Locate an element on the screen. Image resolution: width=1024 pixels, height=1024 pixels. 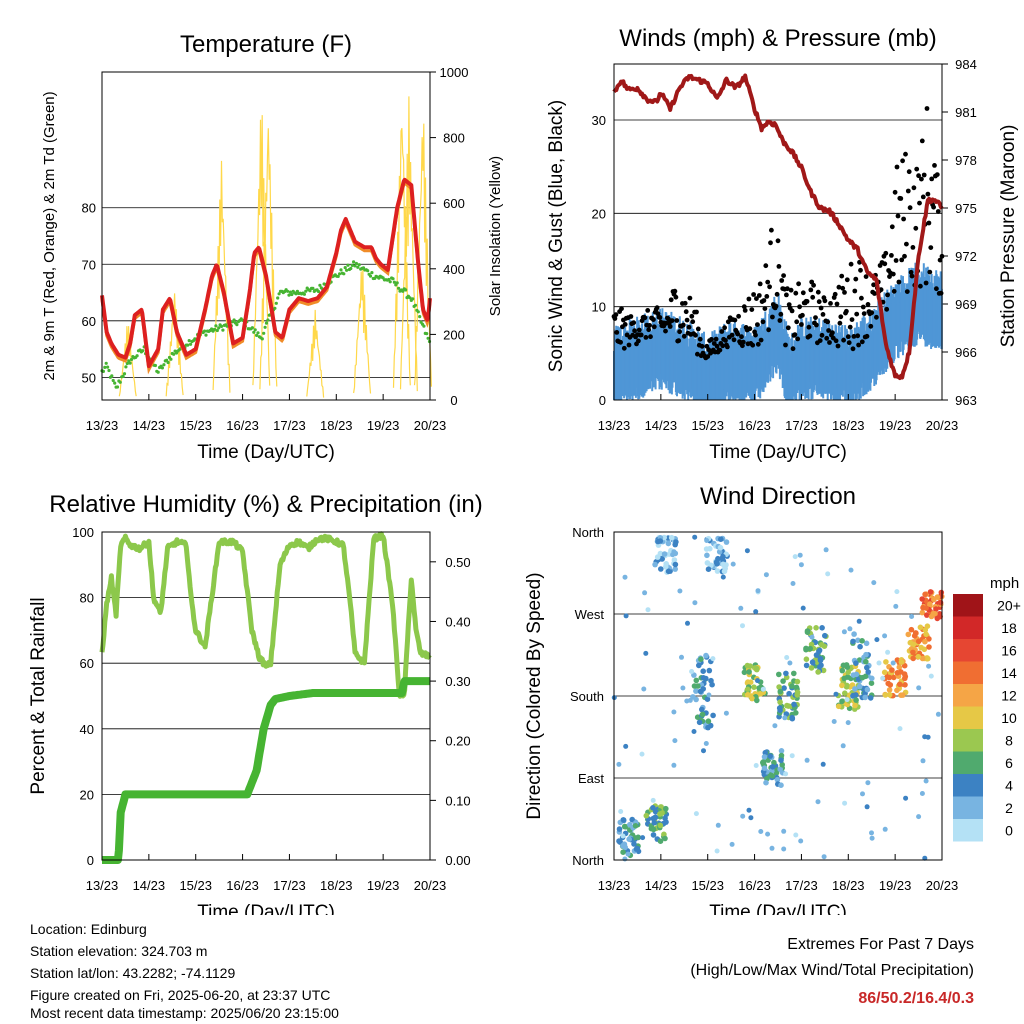
precip-series is located at coordinates (266, 770).